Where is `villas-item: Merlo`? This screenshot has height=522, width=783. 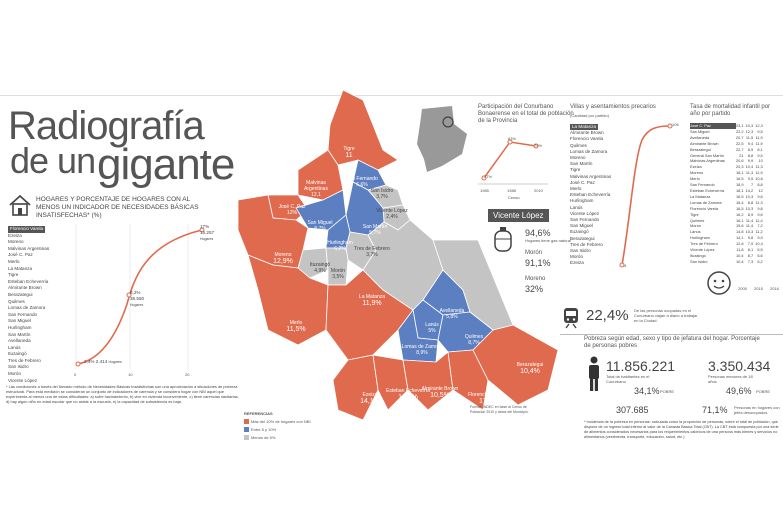
villas-item: Merlo is located at coordinates (576, 189).